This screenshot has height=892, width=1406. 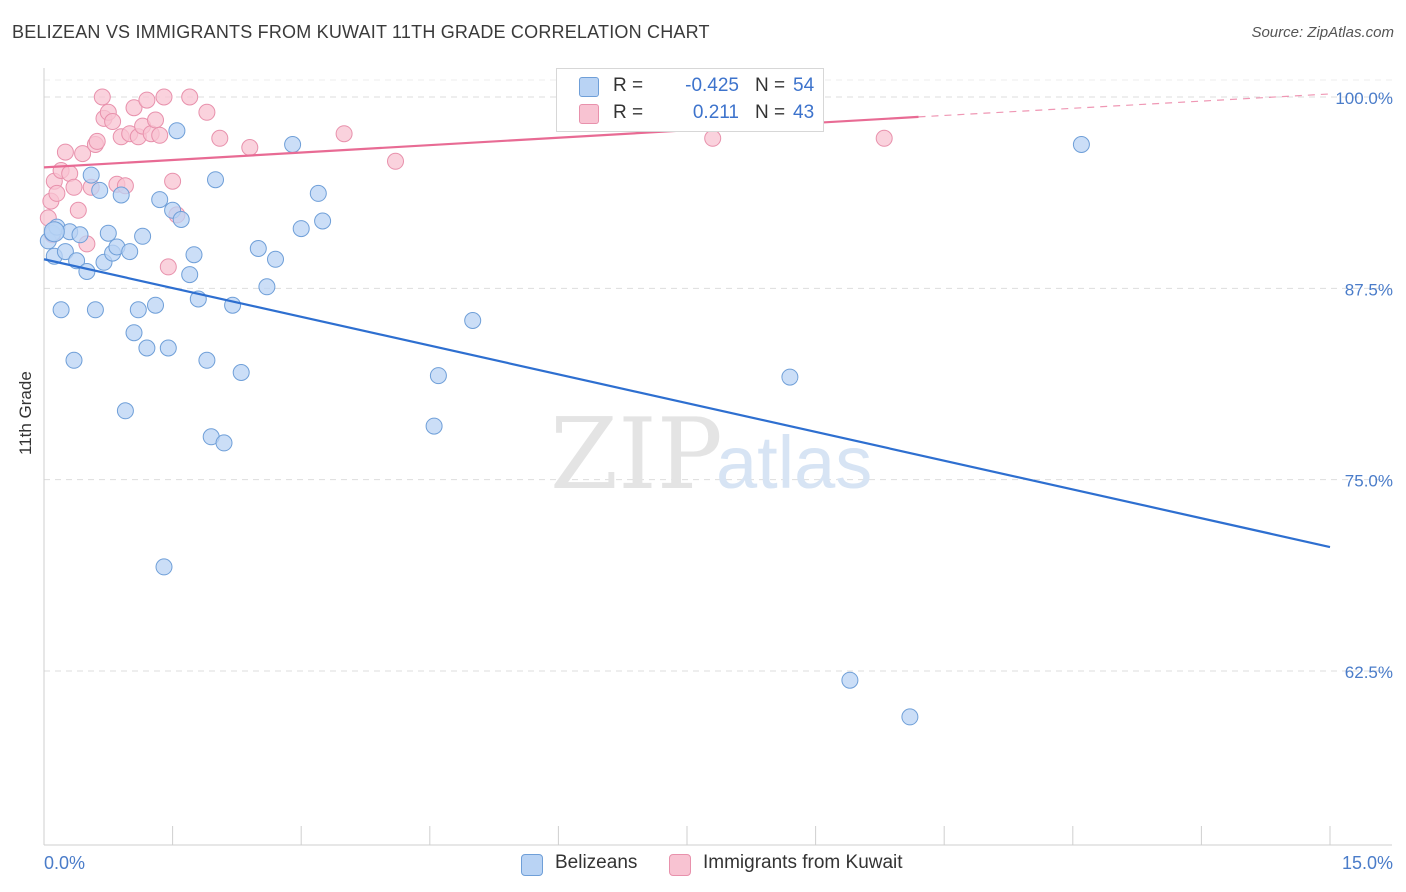 What do you see at coordinates (1322, 32) in the screenshot?
I see `source-label: Source: ZipAtlas.com` at bounding box center [1322, 32].